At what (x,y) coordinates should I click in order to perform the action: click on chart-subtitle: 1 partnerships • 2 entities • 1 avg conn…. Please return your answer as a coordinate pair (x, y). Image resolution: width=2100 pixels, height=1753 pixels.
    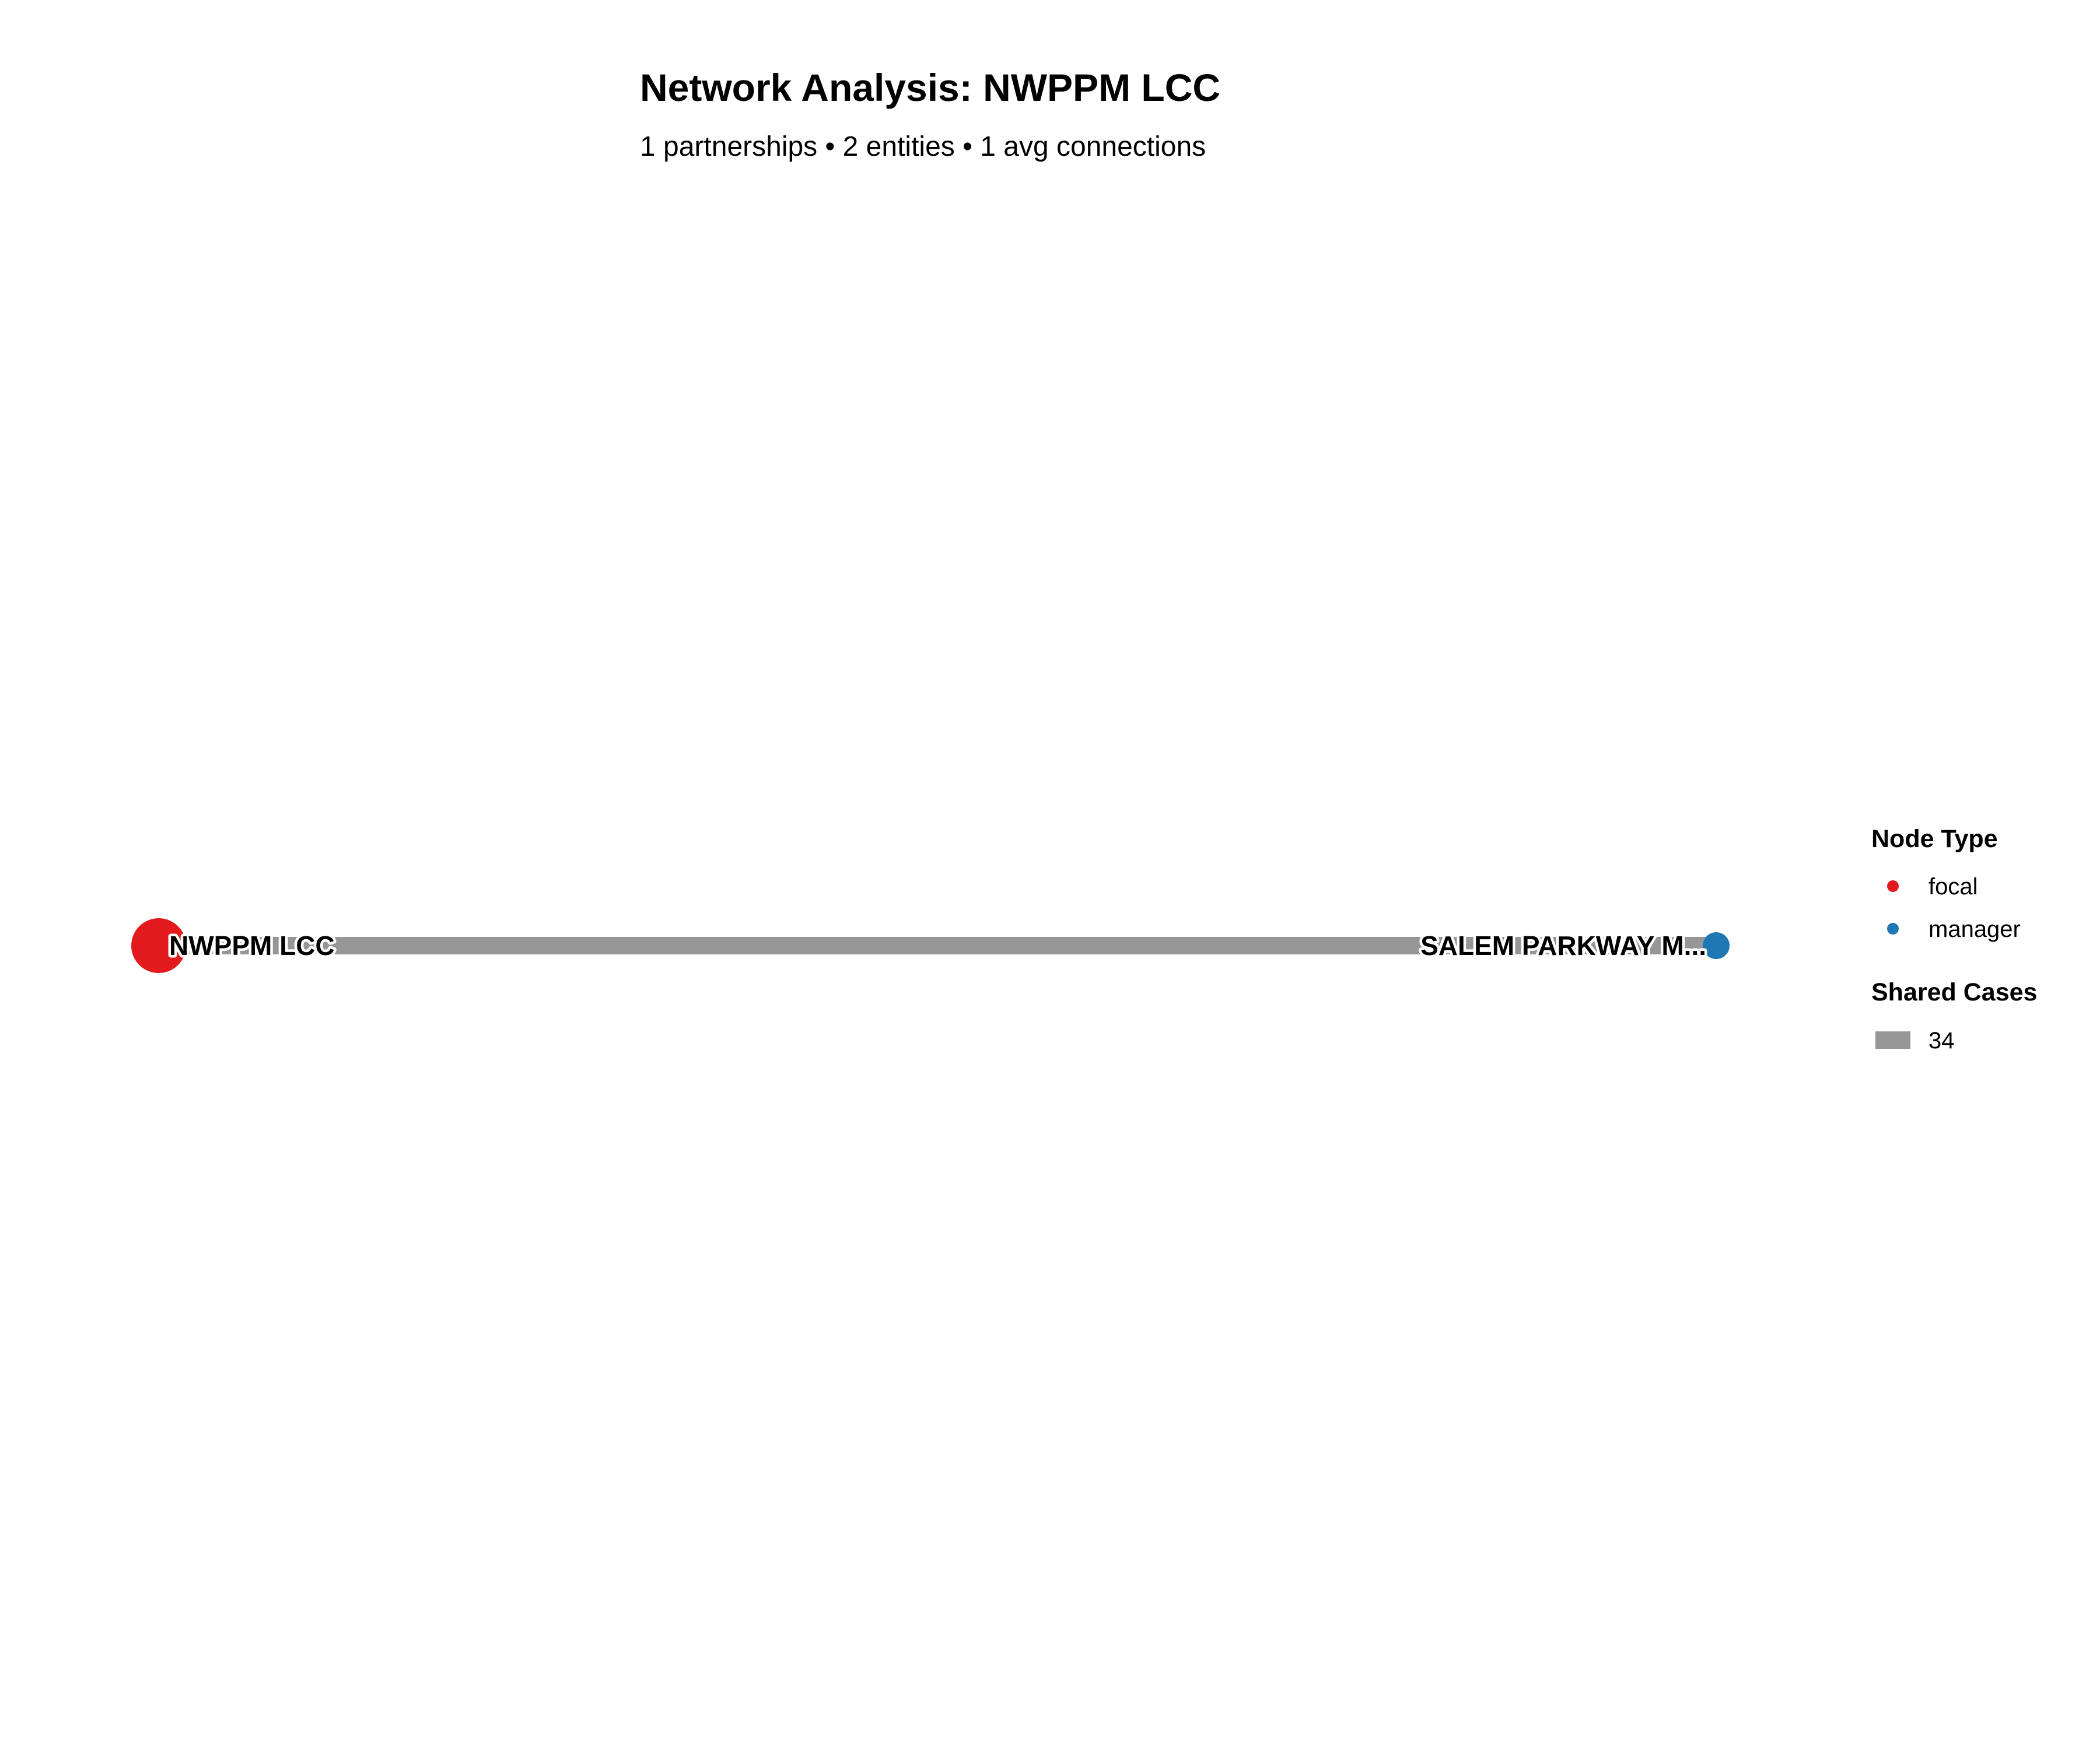
    Looking at the image, I should click on (923, 146).